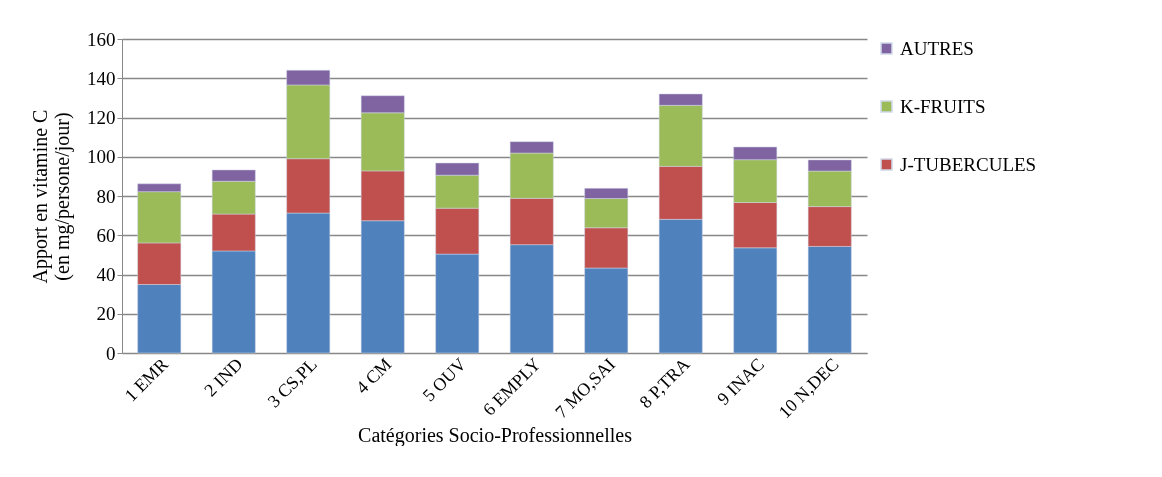 This screenshot has height=477, width=1162. What do you see at coordinates (495, 435) in the screenshot?
I see `x-axis-title: Catégories Socio-Professionnelles` at bounding box center [495, 435].